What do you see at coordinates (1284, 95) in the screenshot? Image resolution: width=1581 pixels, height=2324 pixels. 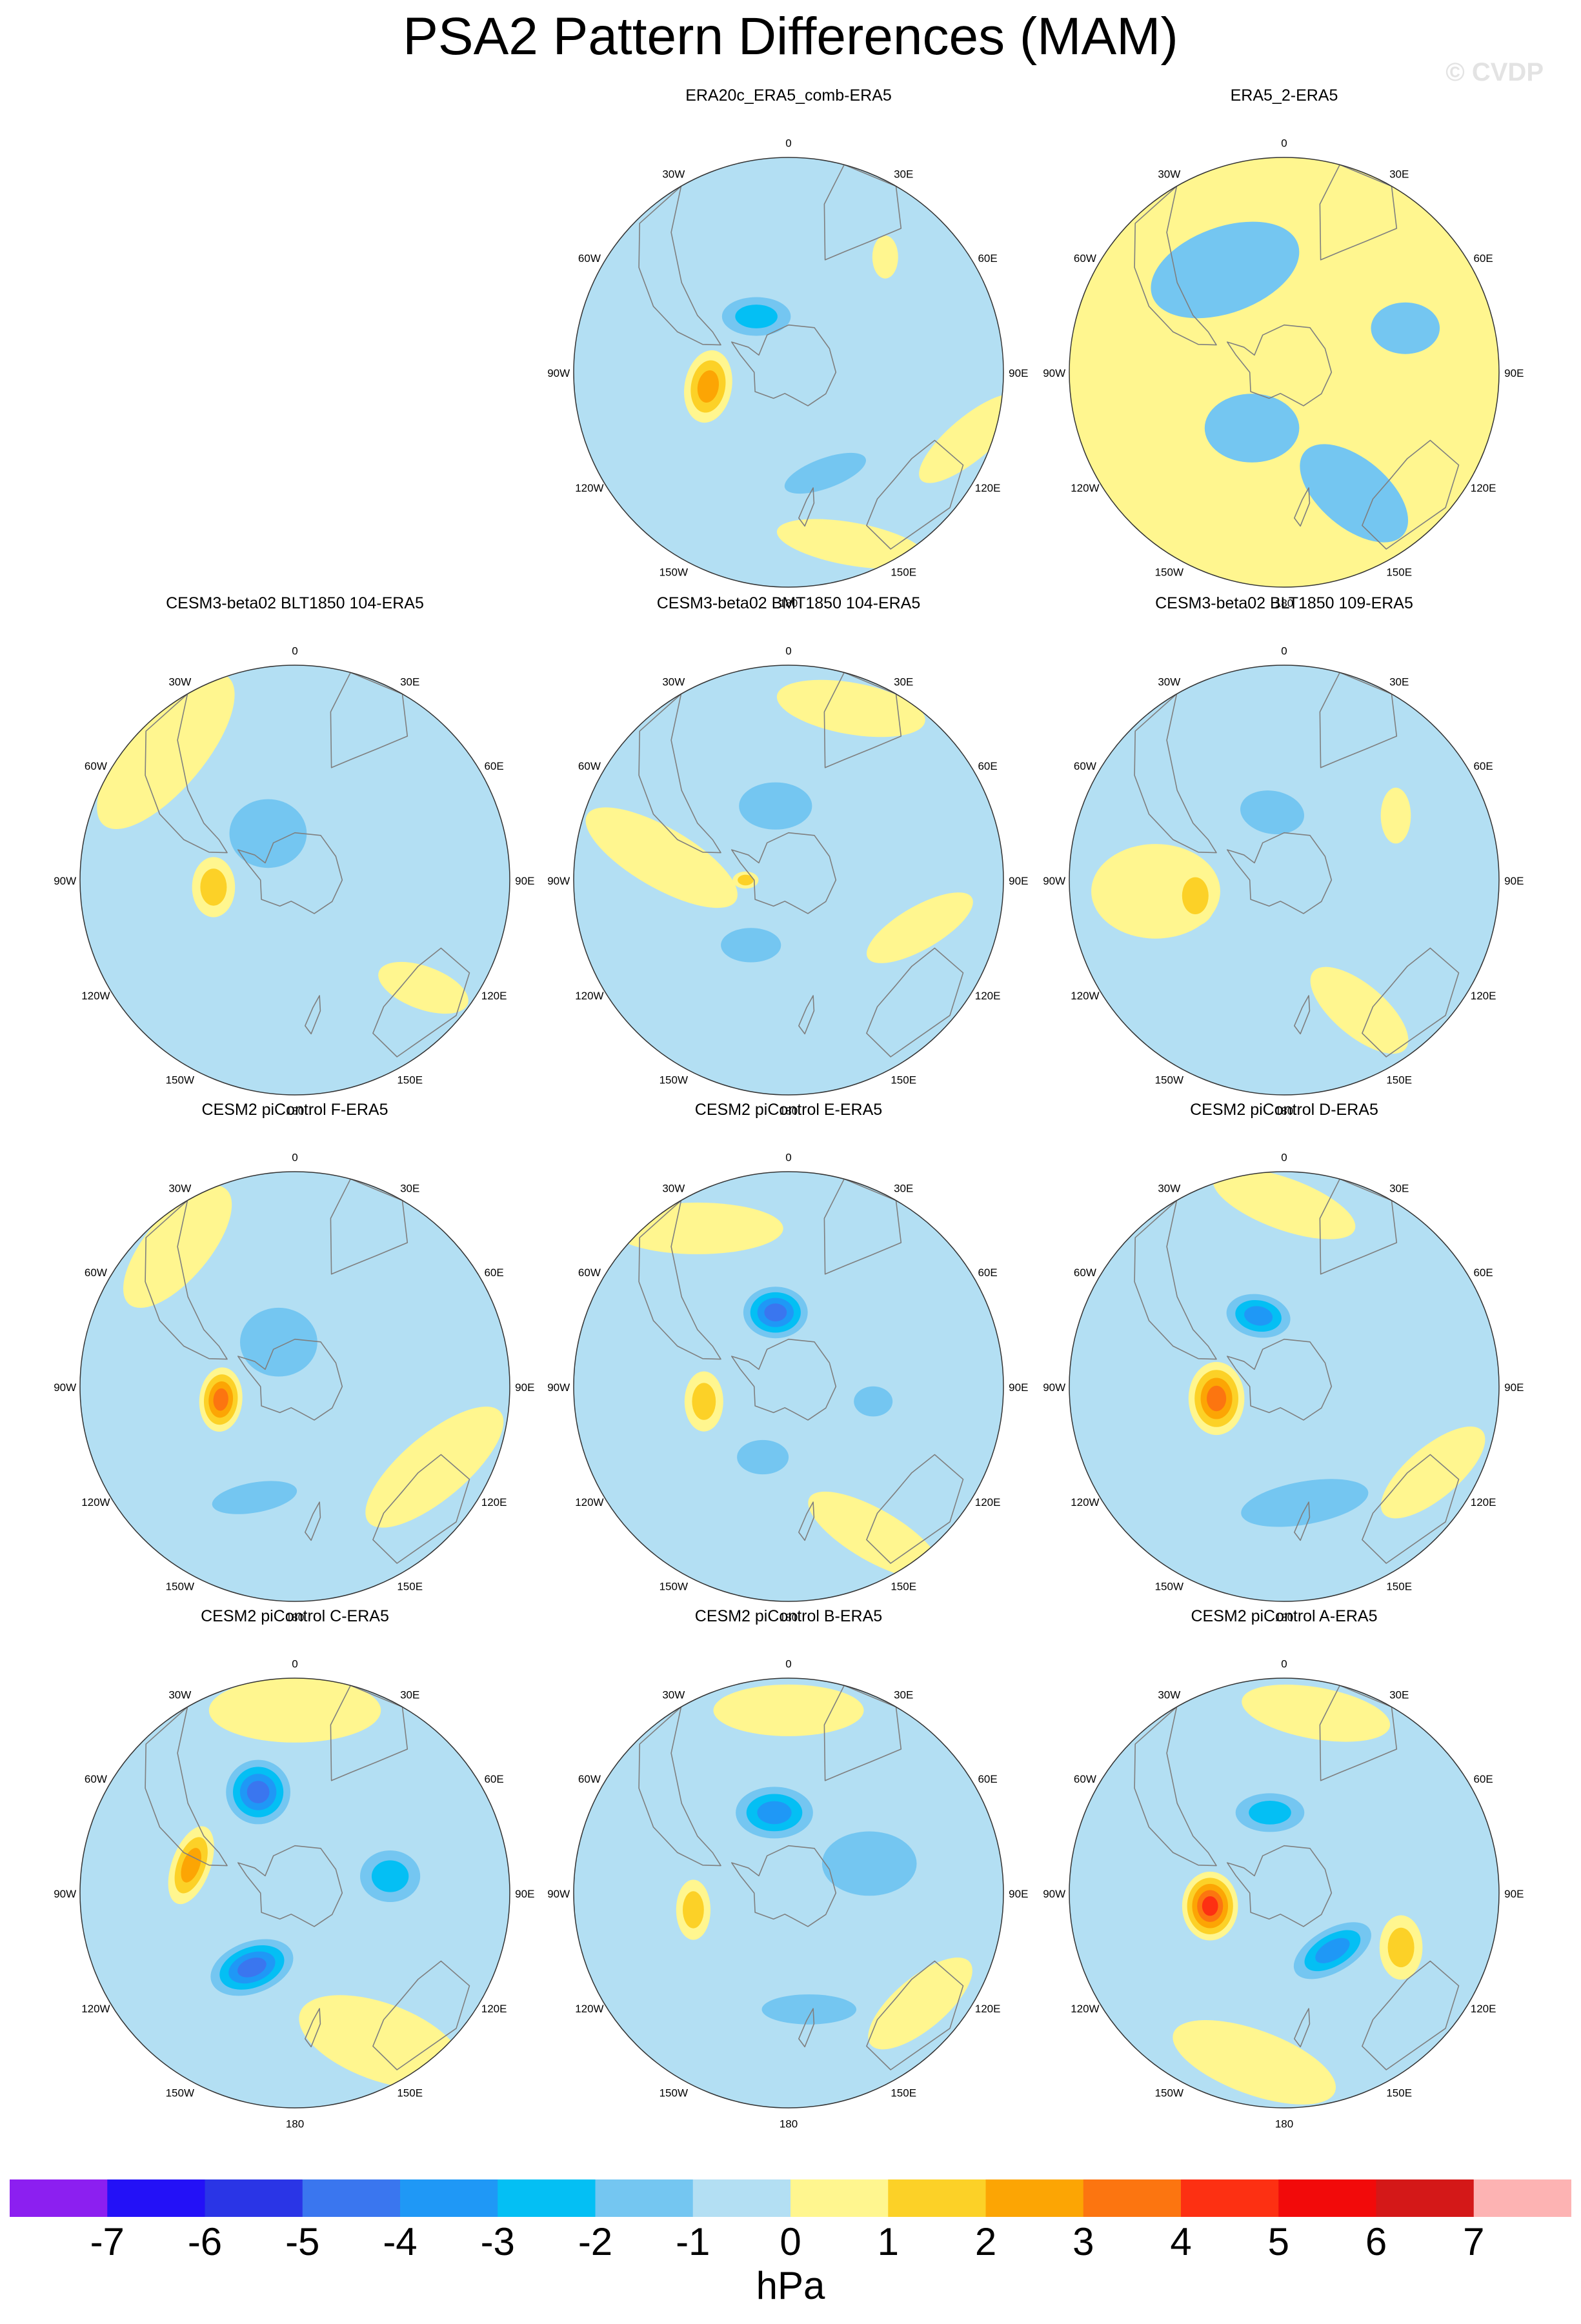 I see `panel-title: ERA5_2-ERA5` at bounding box center [1284, 95].